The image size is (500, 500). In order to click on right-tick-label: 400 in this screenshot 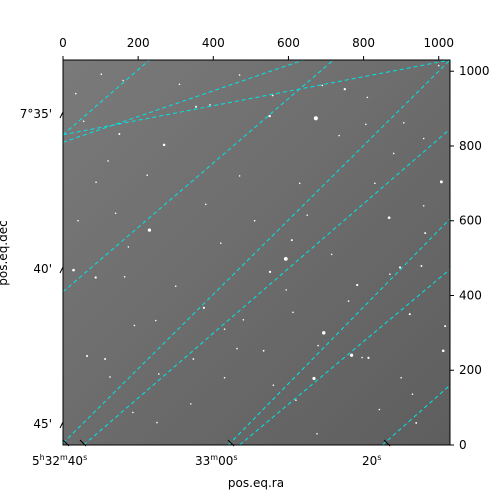, I will do `click(470, 295)`.